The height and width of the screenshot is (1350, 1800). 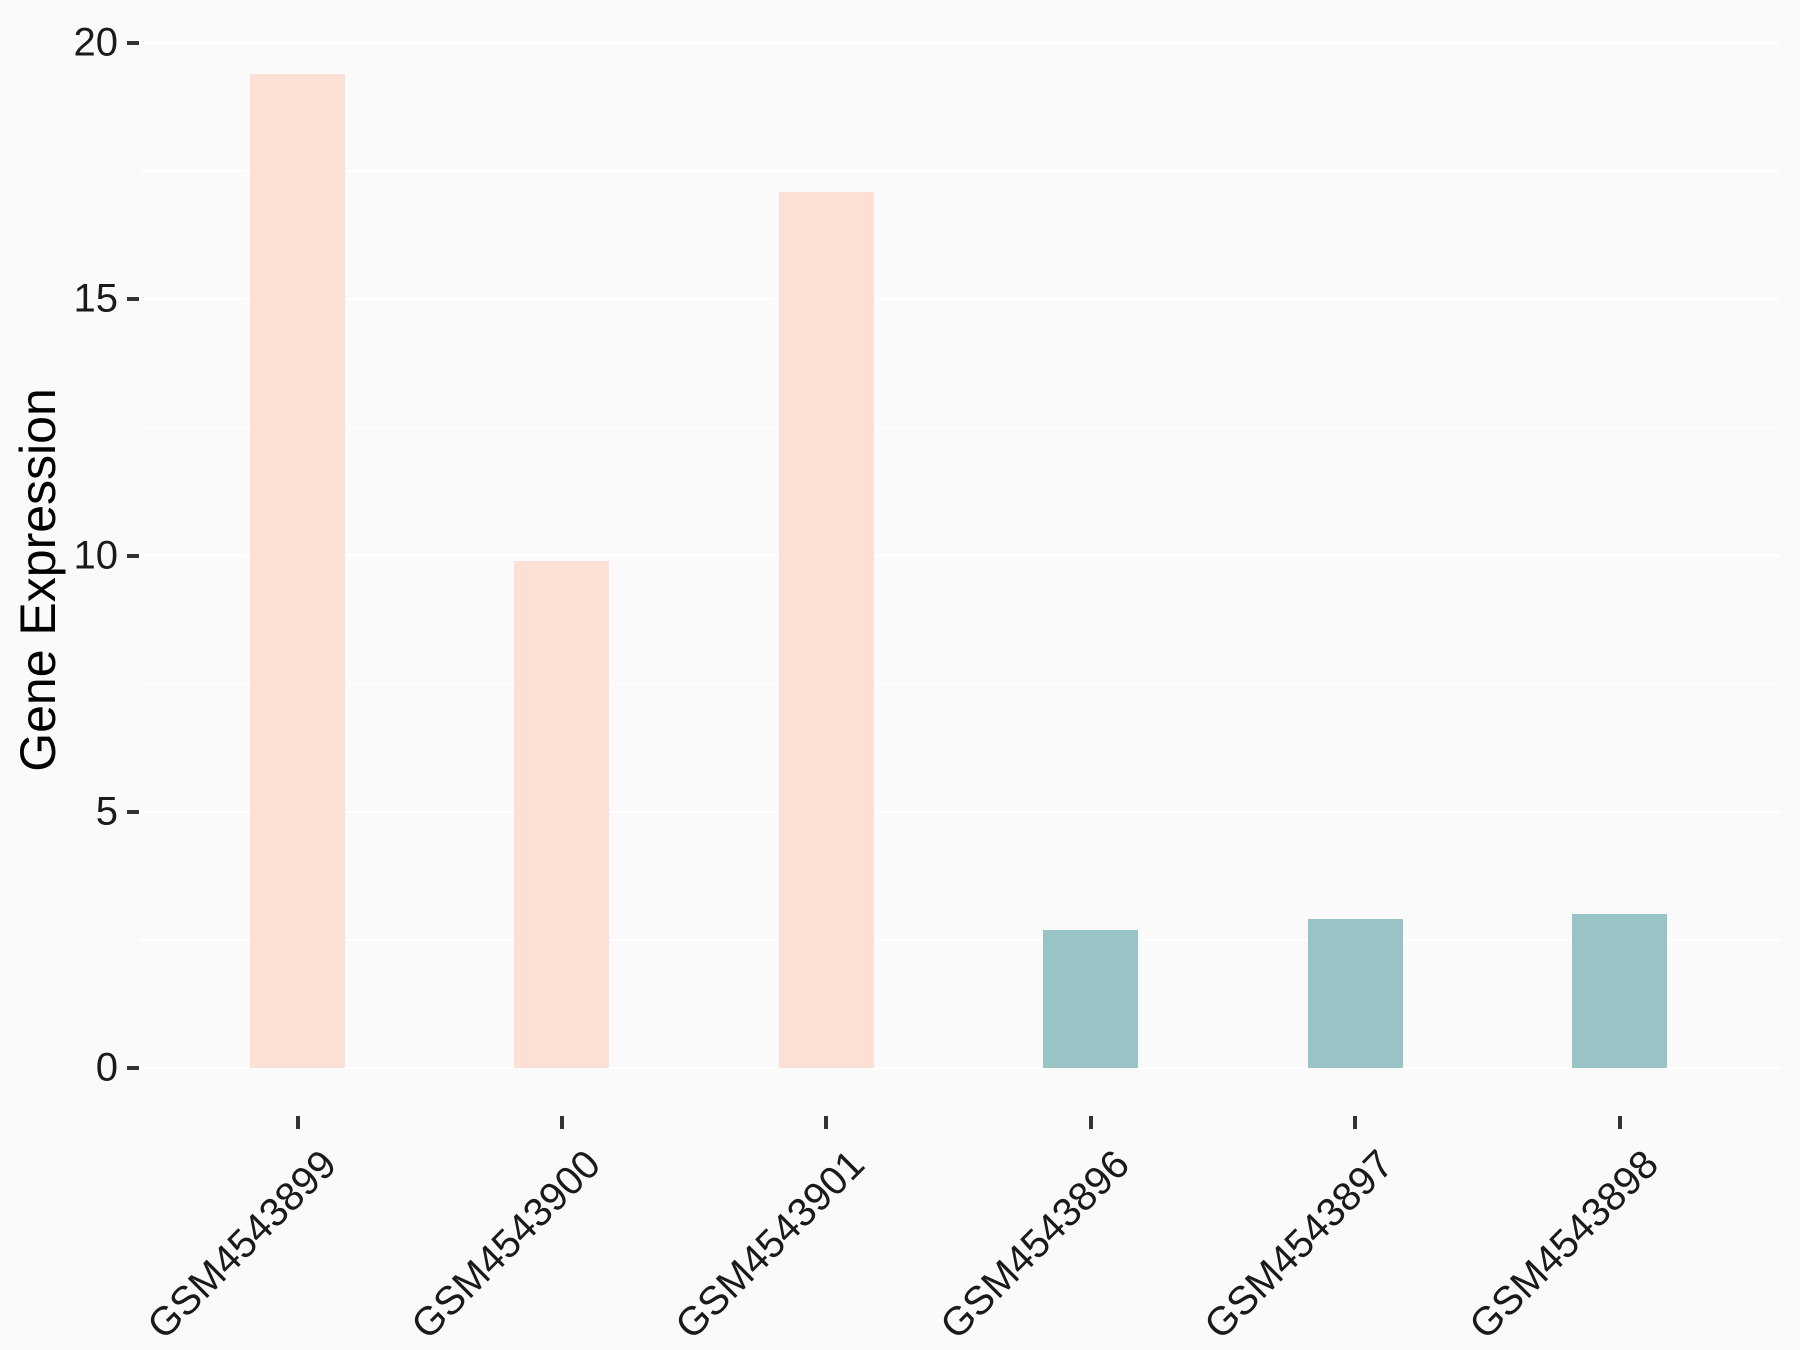 I want to click on x-tick-label: GSM4543898, so click(x=1563, y=1245).